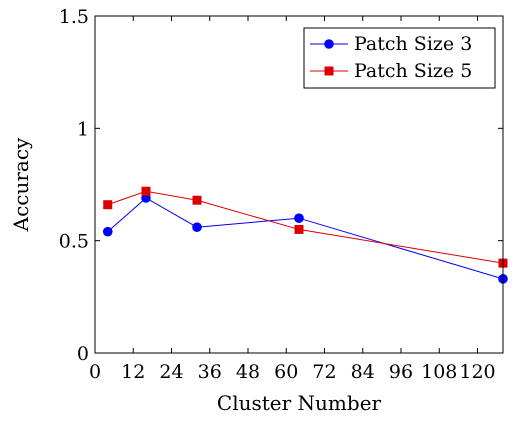 The image size is (516, 425). Describe the element at coordinates (477, 372) in the screenshot. I see `x-tick-label: 120` at that location.